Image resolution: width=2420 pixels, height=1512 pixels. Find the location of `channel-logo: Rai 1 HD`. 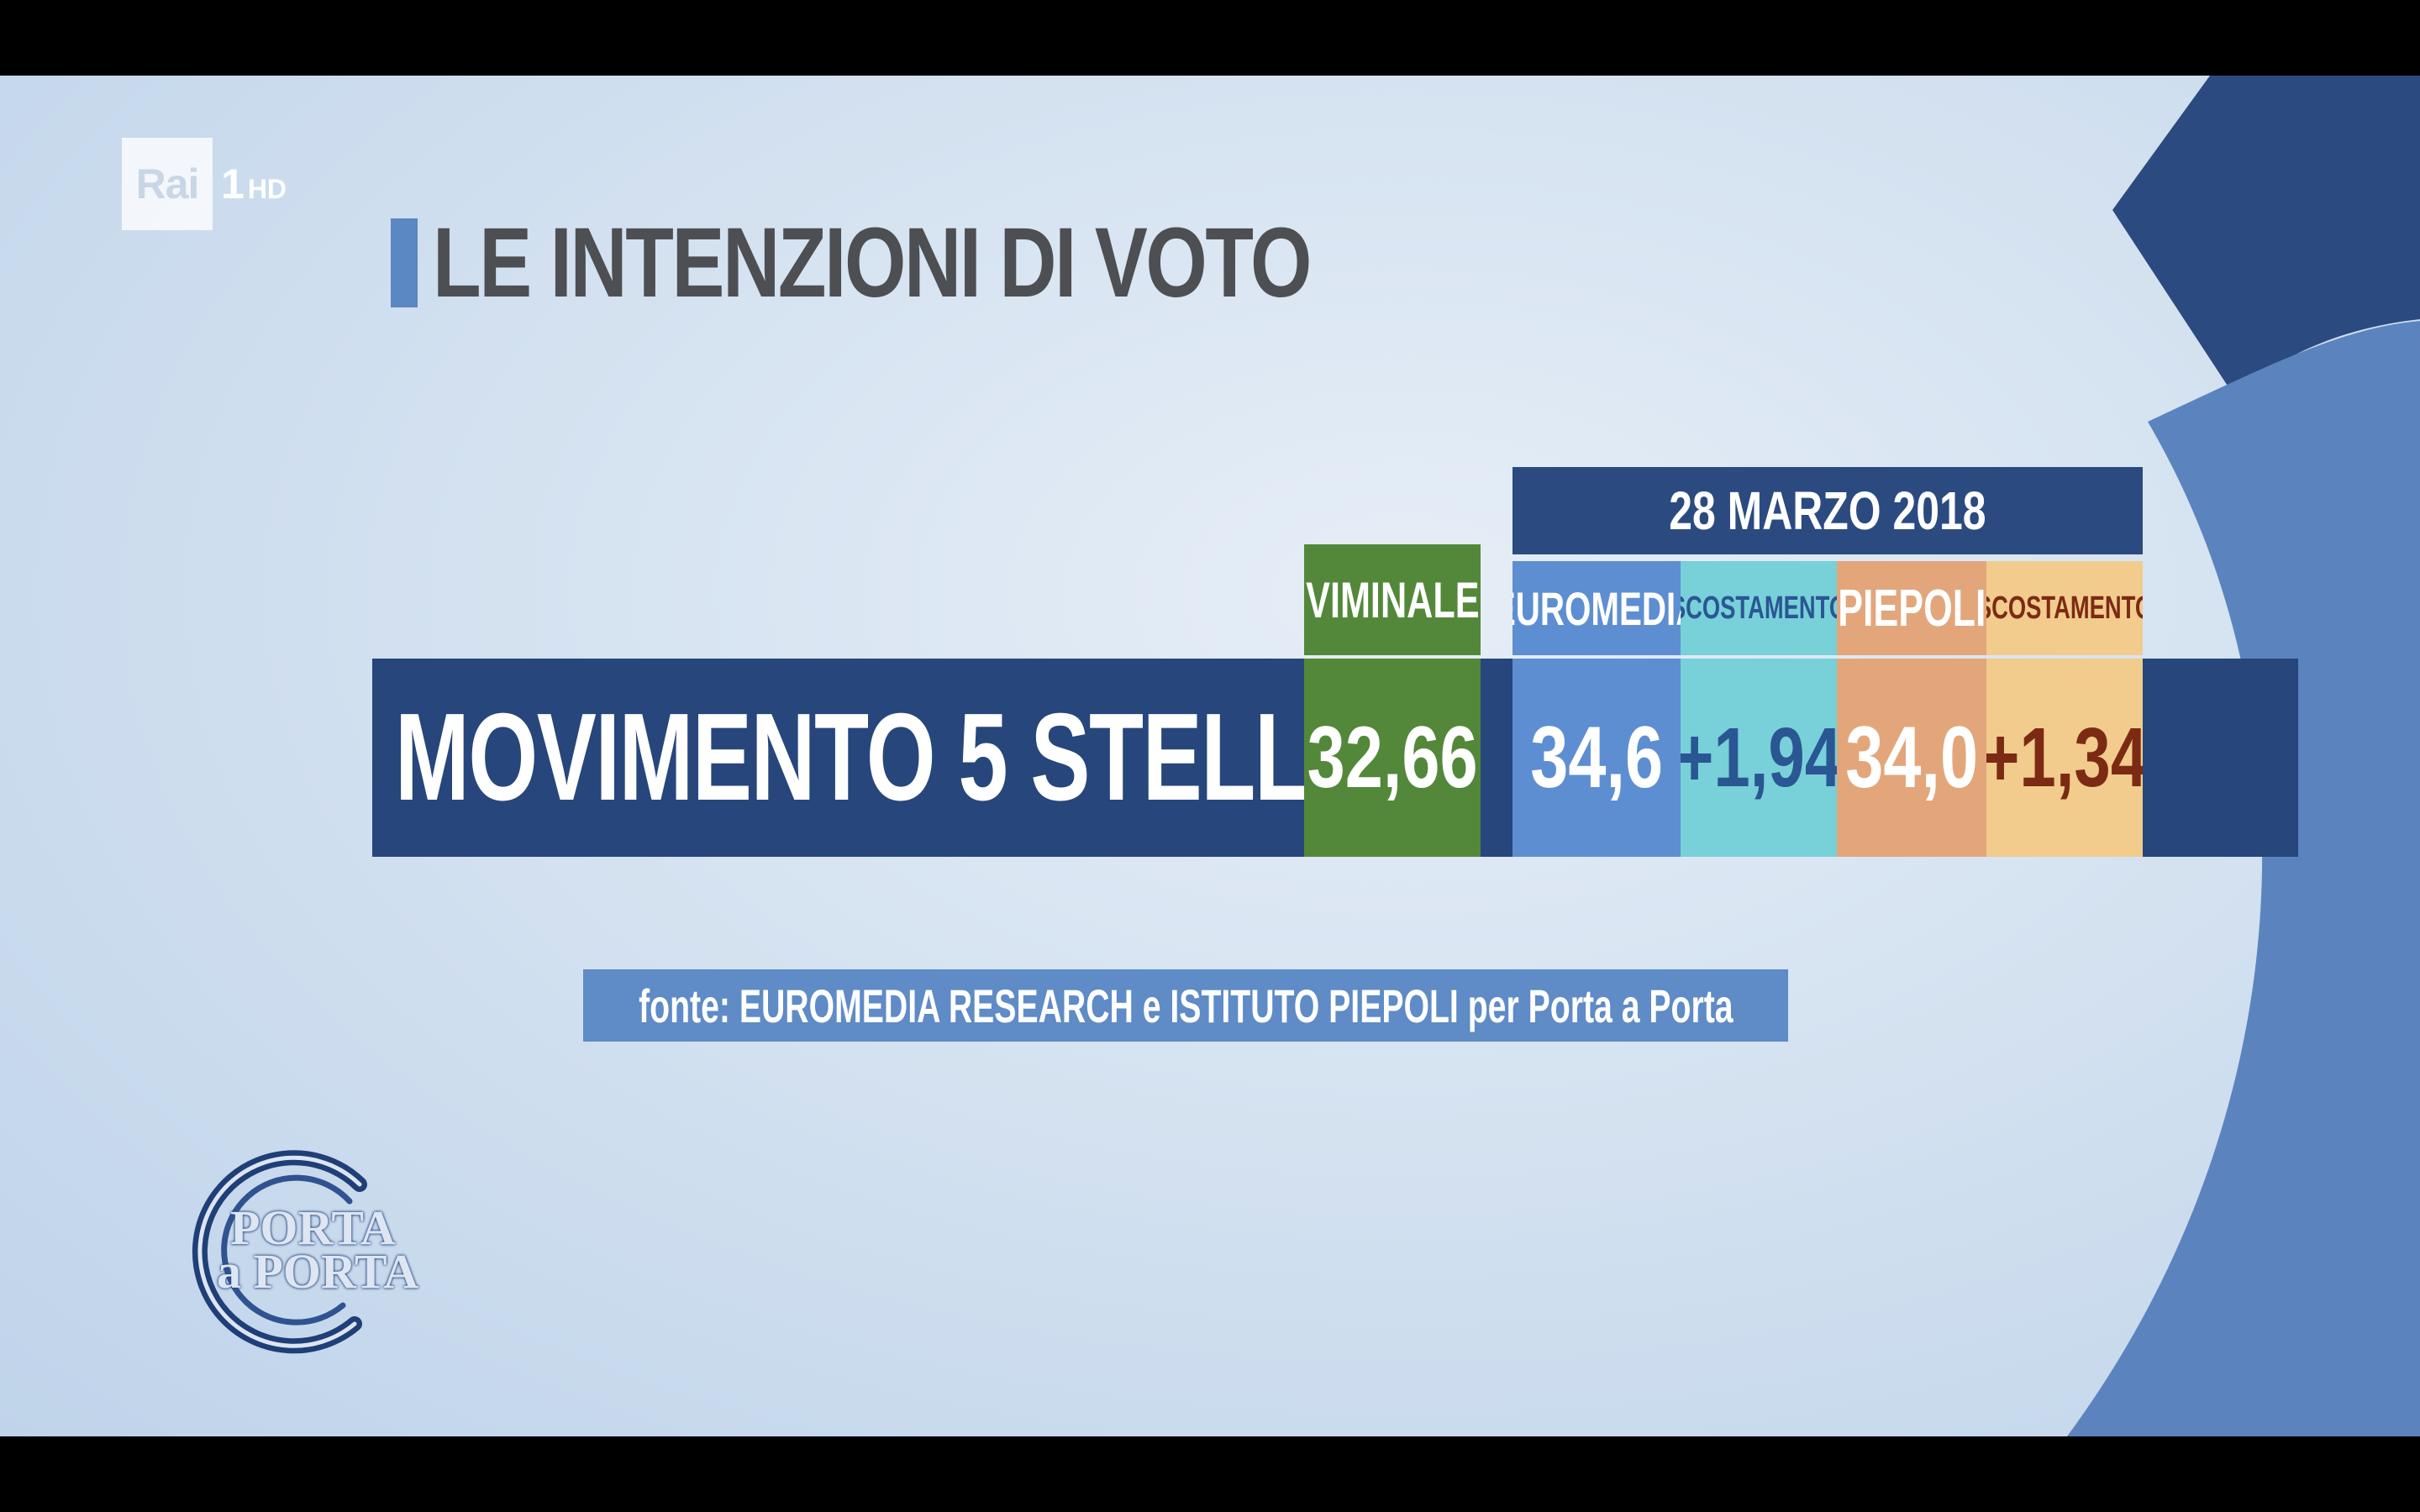

channel-logo: Rai 1 HD is located at coordinates (204, 184).